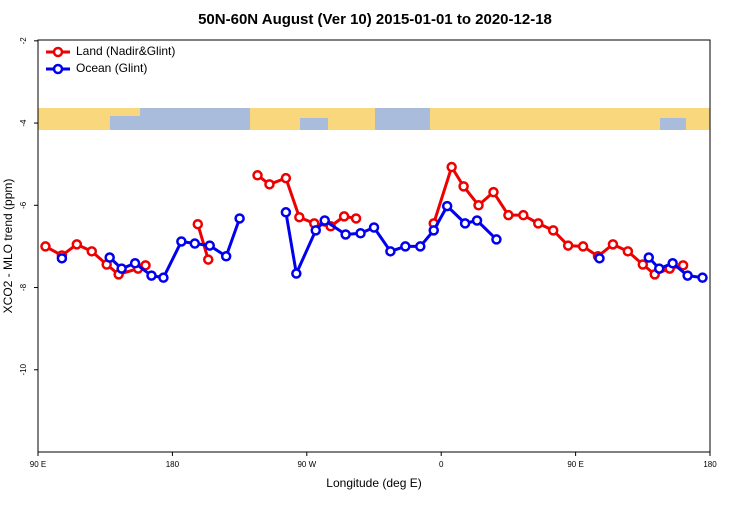  What do you see at coordinates (23, 369) in the screenshot?
I see `y-tick-label: -10` at bounding box center [23, 369].